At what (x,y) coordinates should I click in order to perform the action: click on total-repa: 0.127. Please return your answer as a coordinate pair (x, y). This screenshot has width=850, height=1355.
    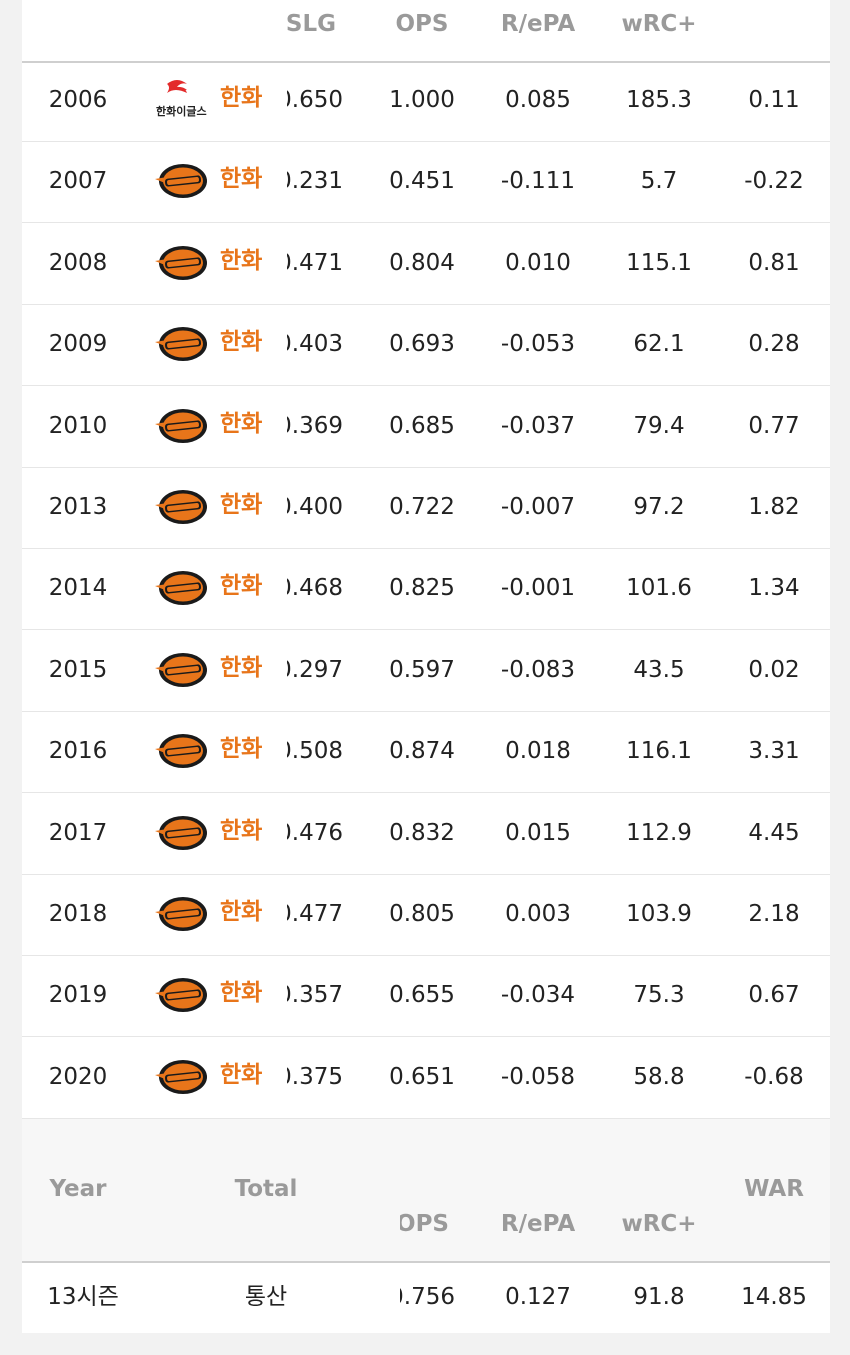
    Looking at the image, I should click on (538, 1297).